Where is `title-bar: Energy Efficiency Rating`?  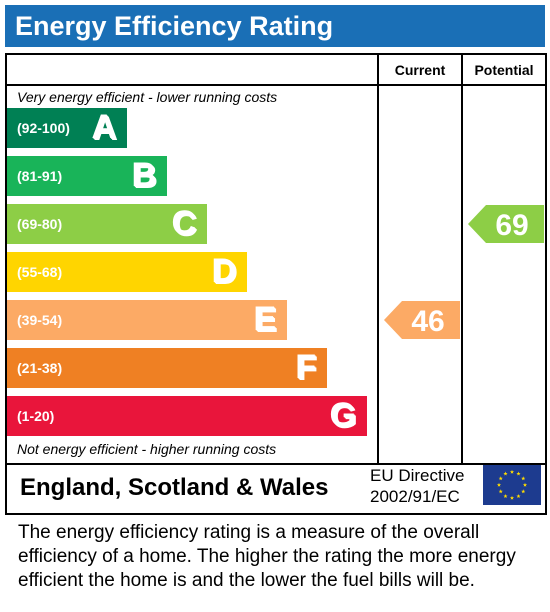
title-bar: Energy Efficiency Rating is located at coordinates (275, 26).